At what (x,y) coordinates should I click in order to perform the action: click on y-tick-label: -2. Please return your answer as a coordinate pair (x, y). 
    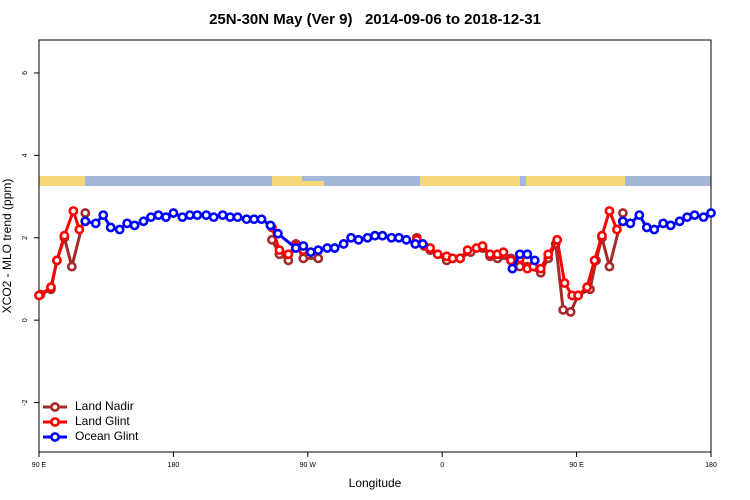
    Looking at the image, I should click on (25, 402).